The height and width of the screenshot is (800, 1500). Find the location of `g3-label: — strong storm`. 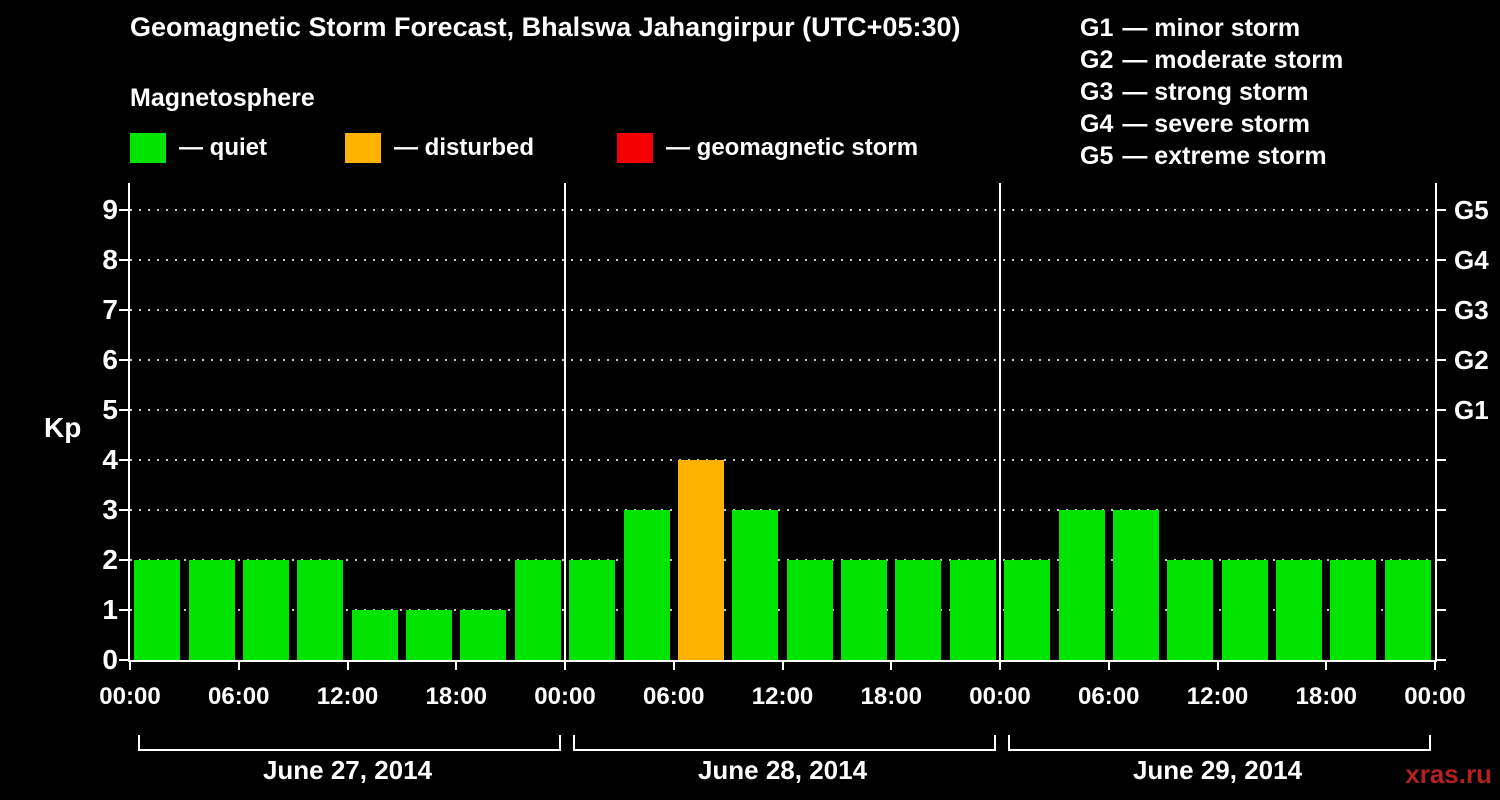

g3-label: — strong storm is located at coordinates (1215, 92).